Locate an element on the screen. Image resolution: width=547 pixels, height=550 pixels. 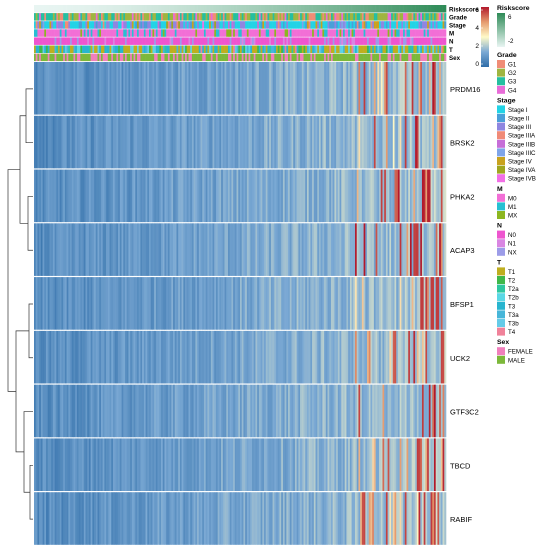
legend-label: T3b is located at coordinates (513, 324).